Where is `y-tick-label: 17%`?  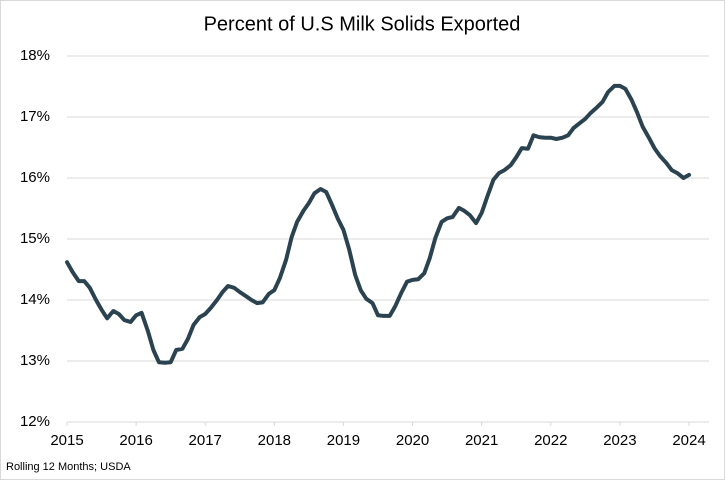 y-tick-label: 17% is located at coordinates (35, 116).